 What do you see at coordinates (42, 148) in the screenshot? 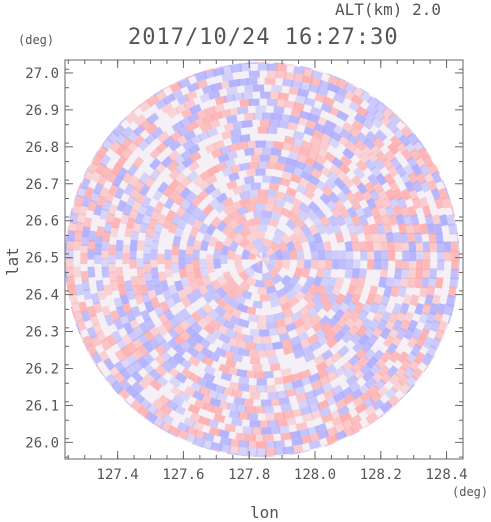
I see `y-tick-label: 26.8` at bounding box center [42, 148].